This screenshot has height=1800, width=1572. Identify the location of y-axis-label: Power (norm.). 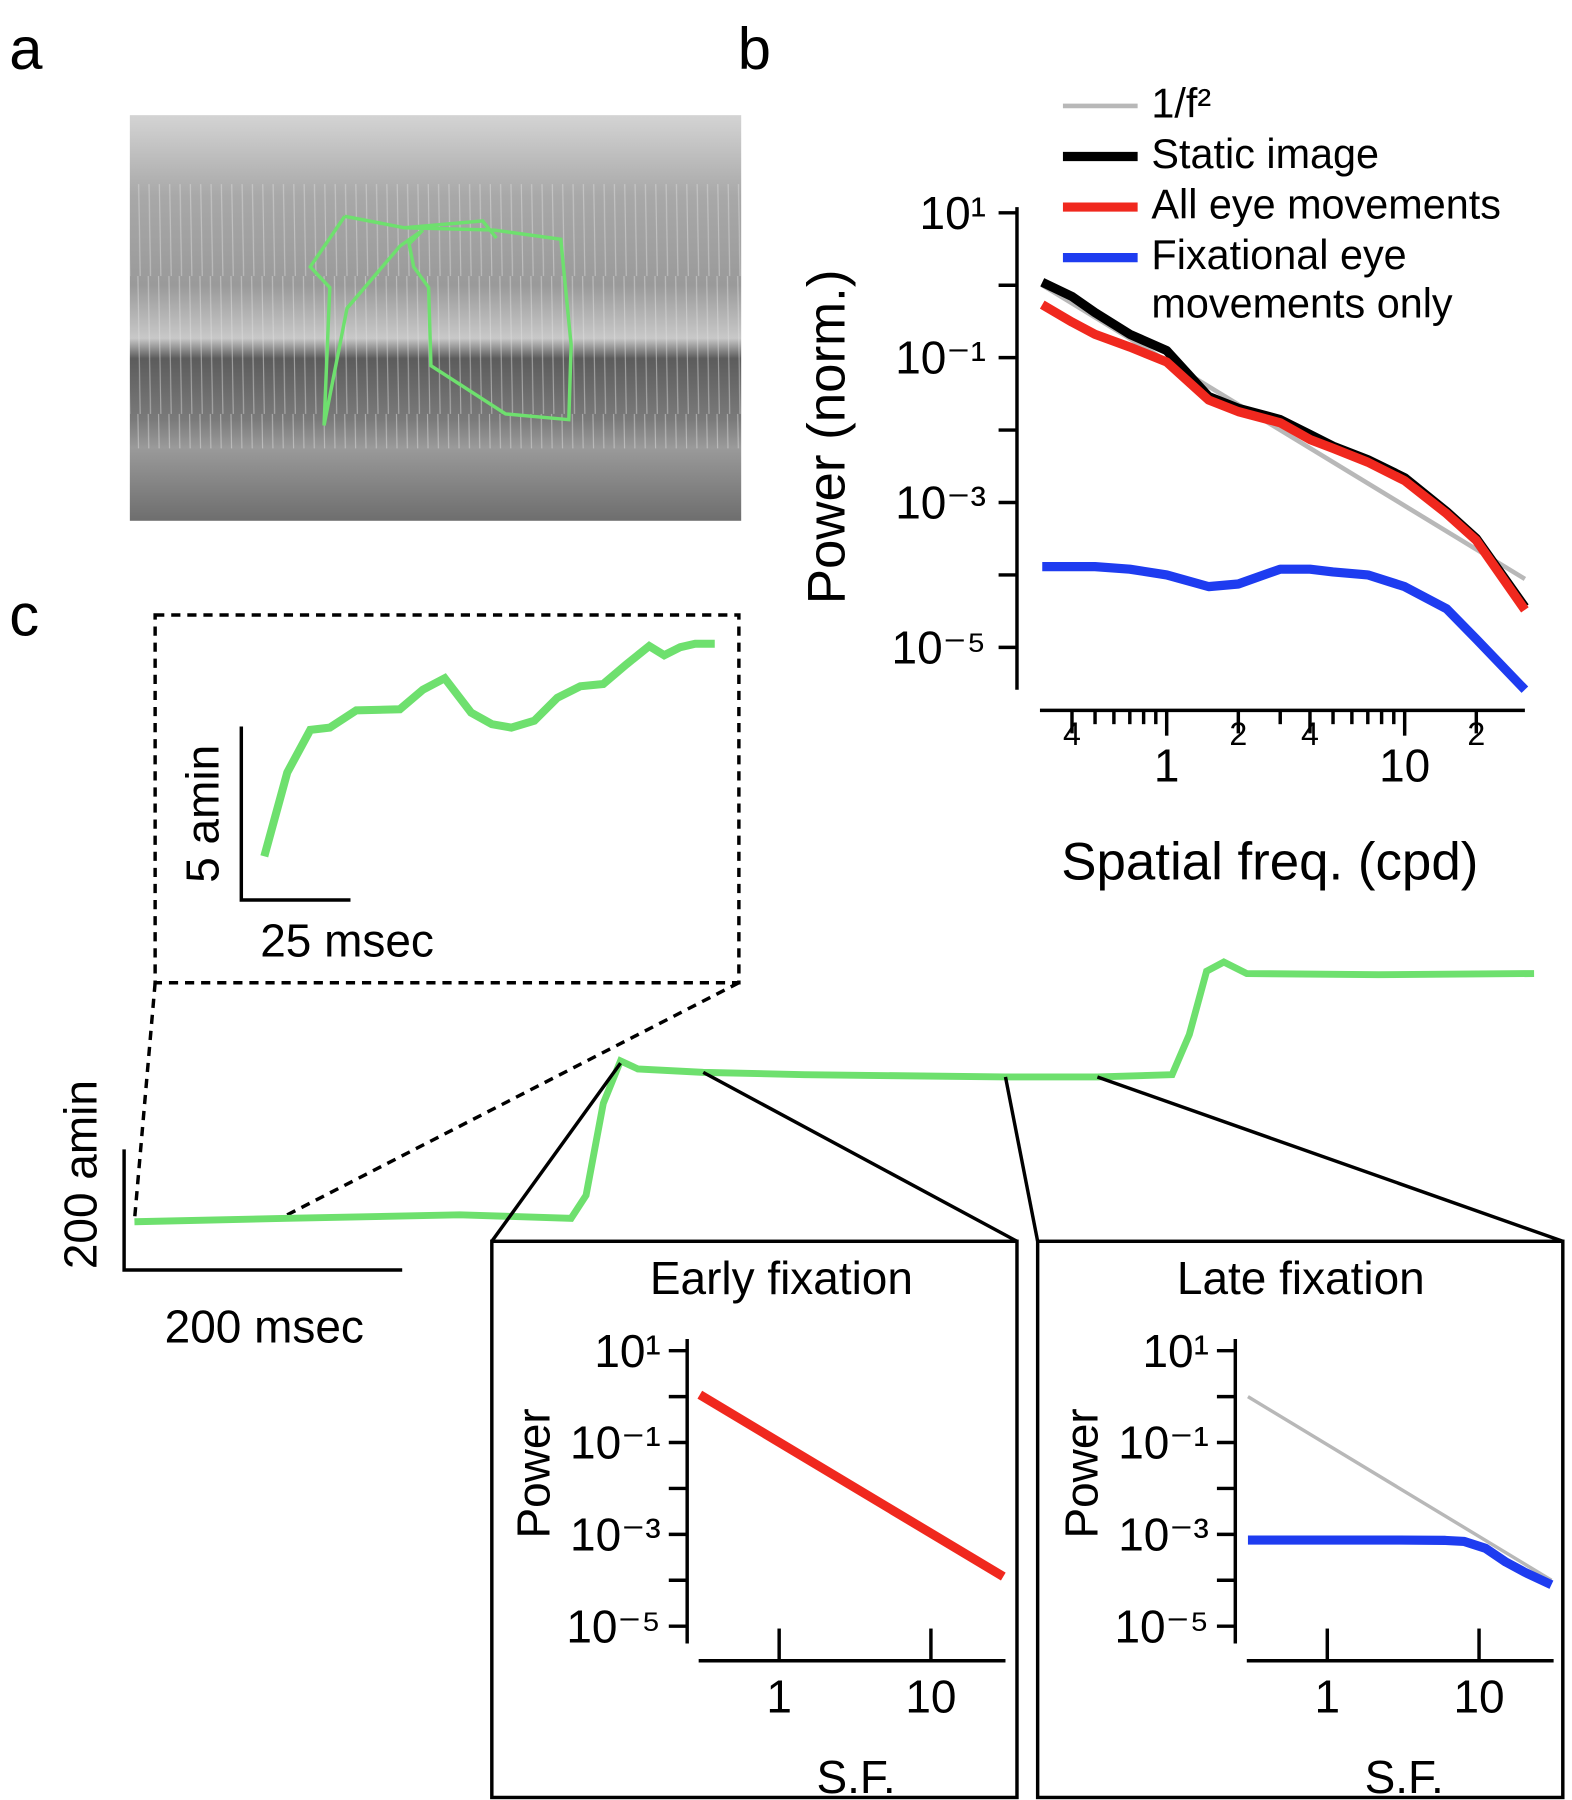
(827, 437).